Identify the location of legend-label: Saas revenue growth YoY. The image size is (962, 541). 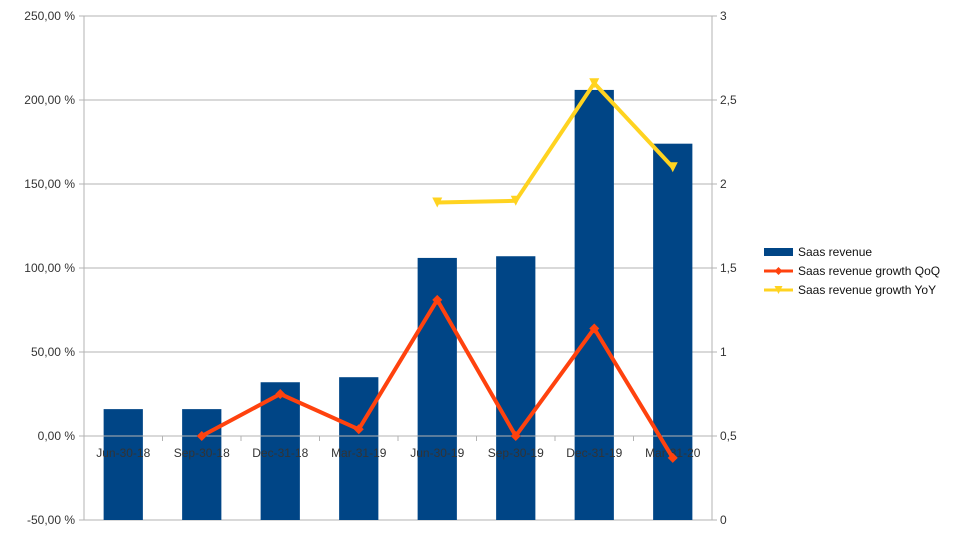
(867, 290).